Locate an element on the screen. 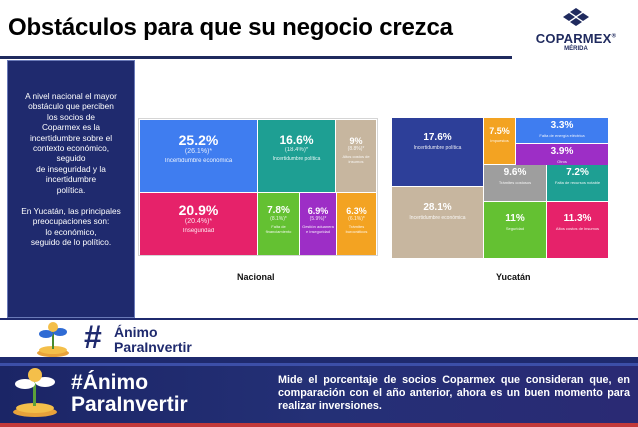  animo-banner-large is located at coordinates (319, 395).